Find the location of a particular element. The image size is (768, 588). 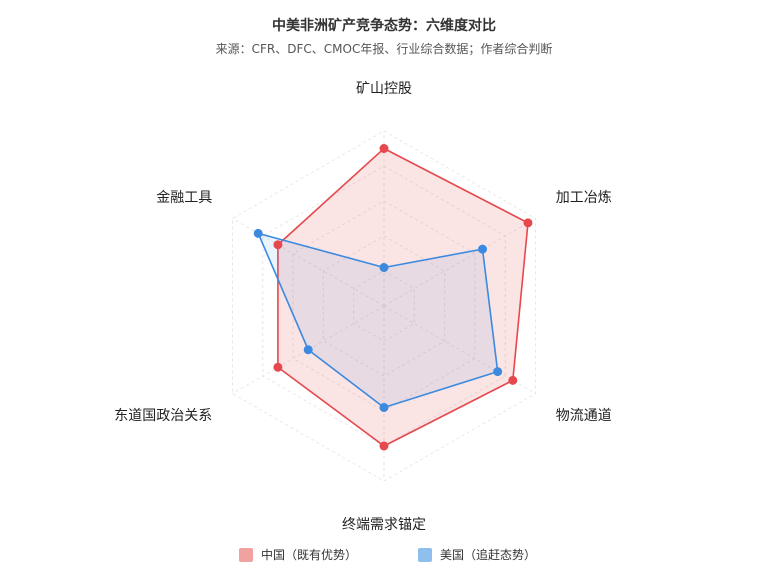

axis-label-4: 东道国政治关系 is located at coordinates (163, 416).